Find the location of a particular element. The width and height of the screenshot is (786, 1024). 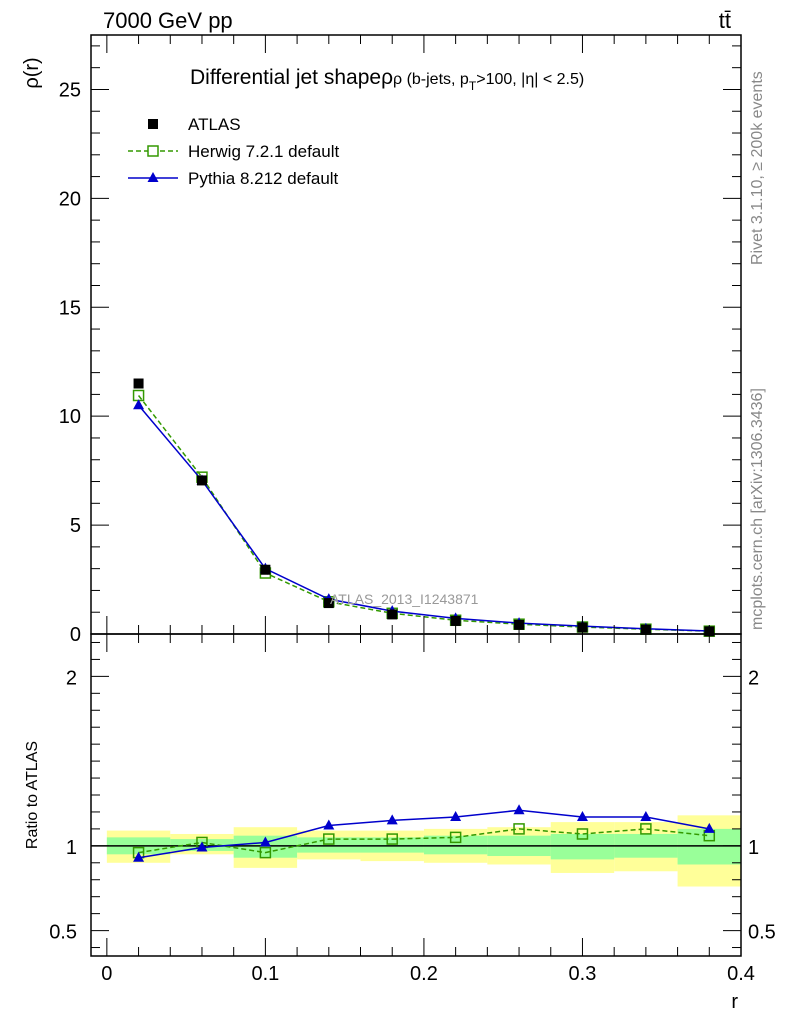

ratio-panel-bands is located at coordinates (416, 851).